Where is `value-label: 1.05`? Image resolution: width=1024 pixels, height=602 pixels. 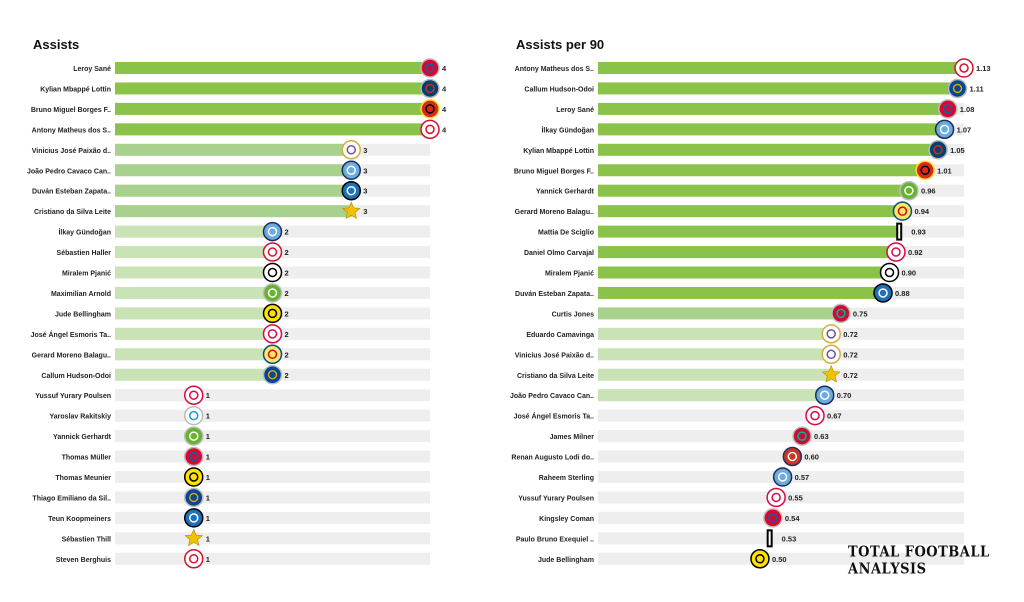
value-label: 1.05 is located at coordinates (957, 150).